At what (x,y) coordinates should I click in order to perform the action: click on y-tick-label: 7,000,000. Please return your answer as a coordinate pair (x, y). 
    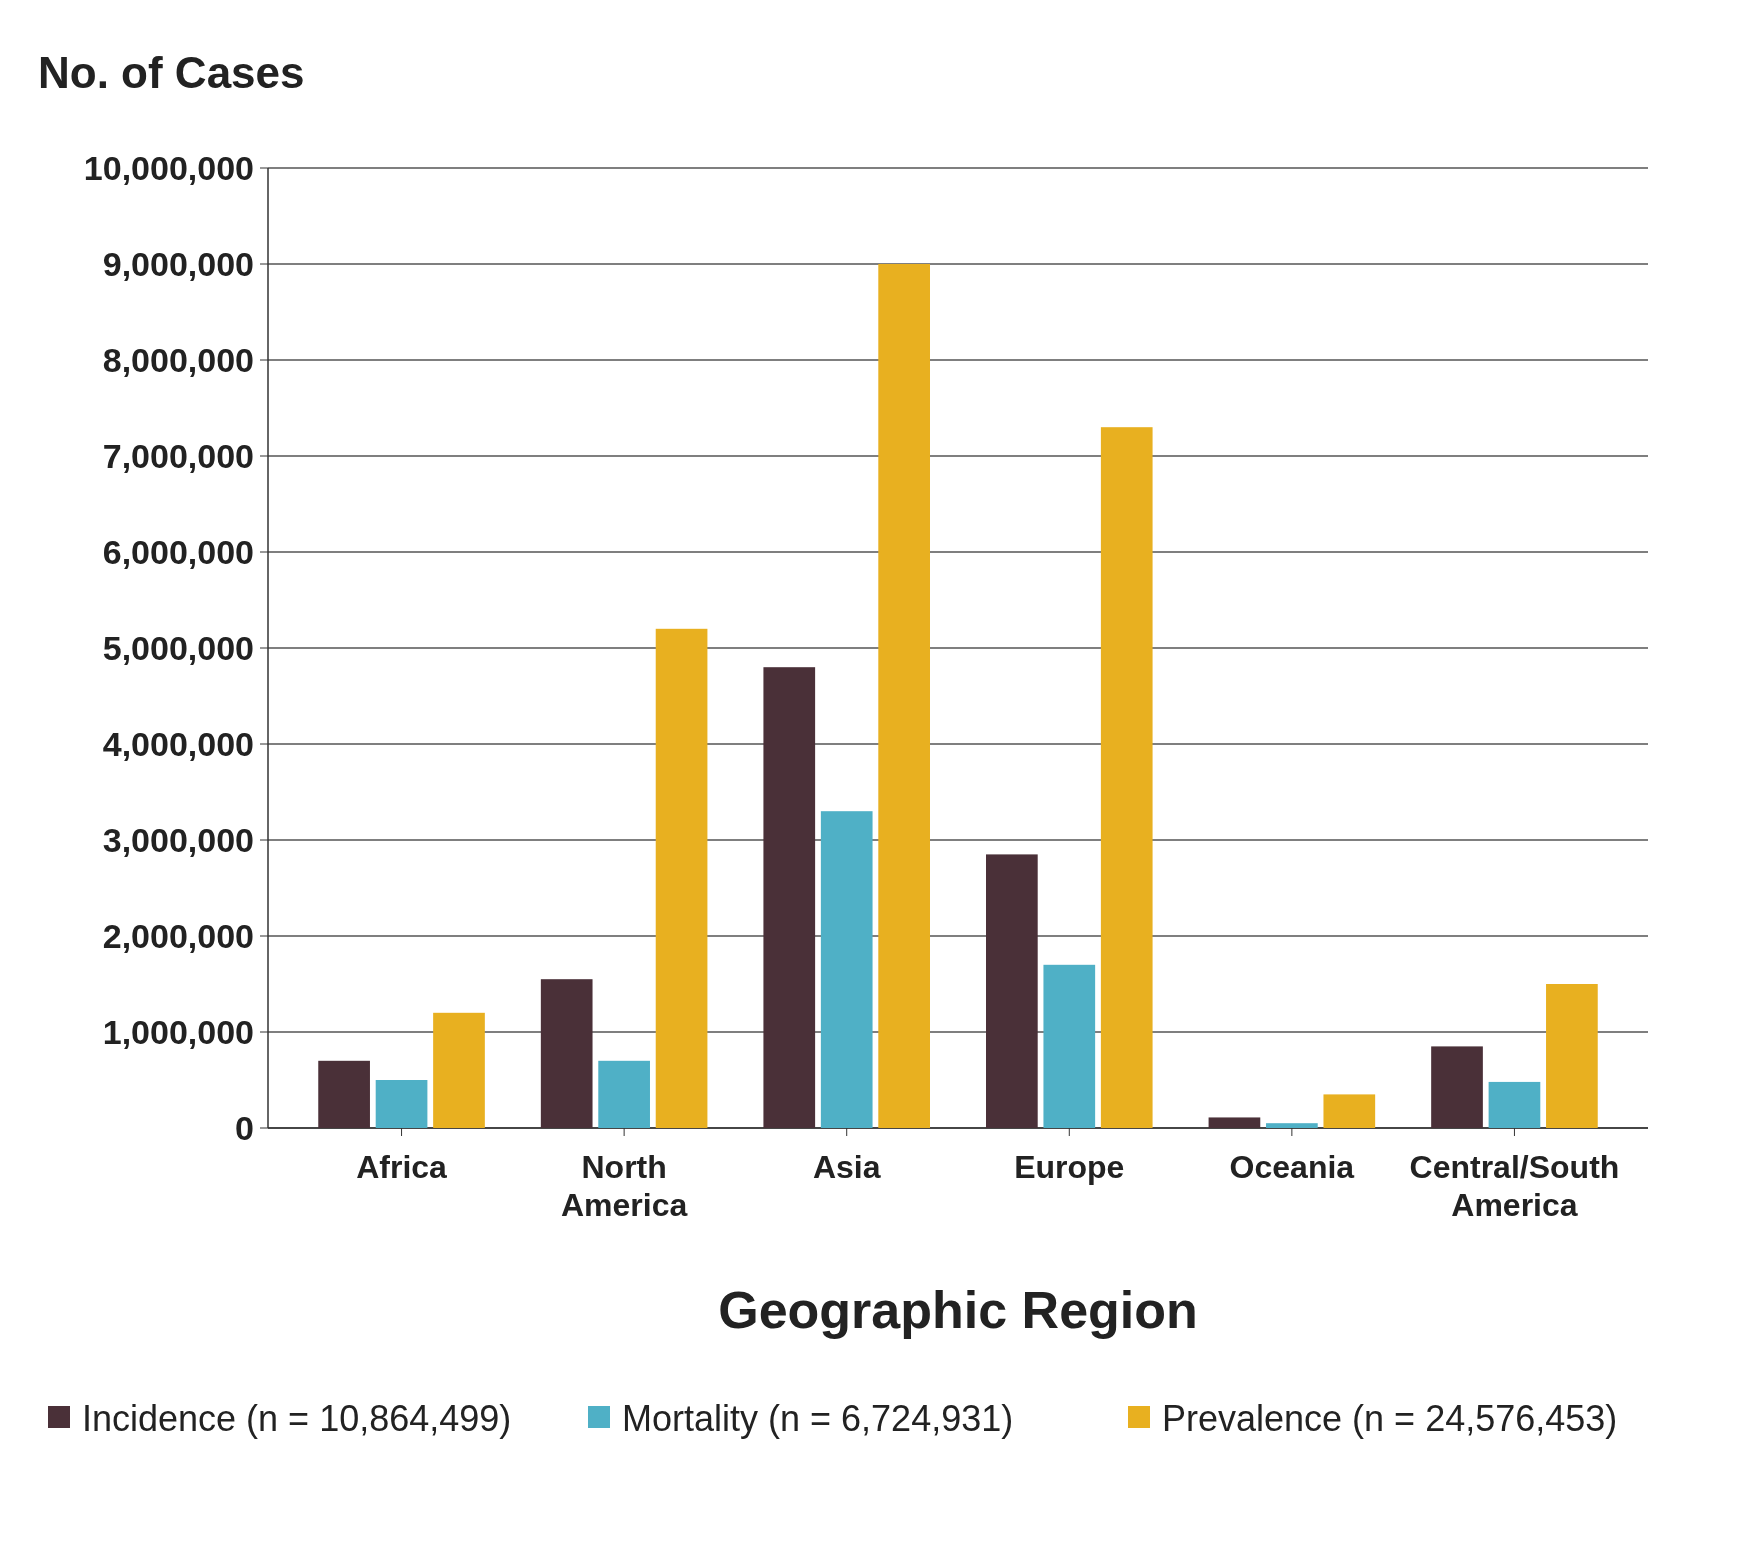
    Looking at the image, I should click on (178, 455).